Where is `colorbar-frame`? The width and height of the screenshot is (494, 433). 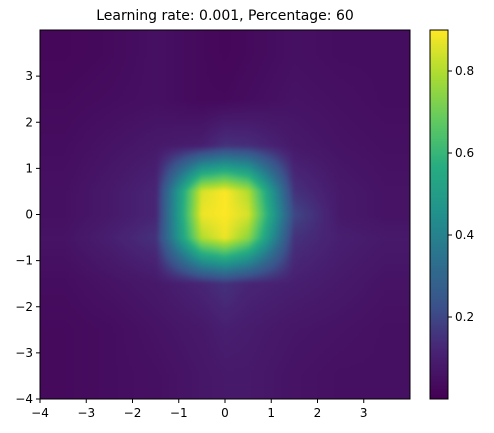
colorbar-frame is located at coordinates (439, 214).